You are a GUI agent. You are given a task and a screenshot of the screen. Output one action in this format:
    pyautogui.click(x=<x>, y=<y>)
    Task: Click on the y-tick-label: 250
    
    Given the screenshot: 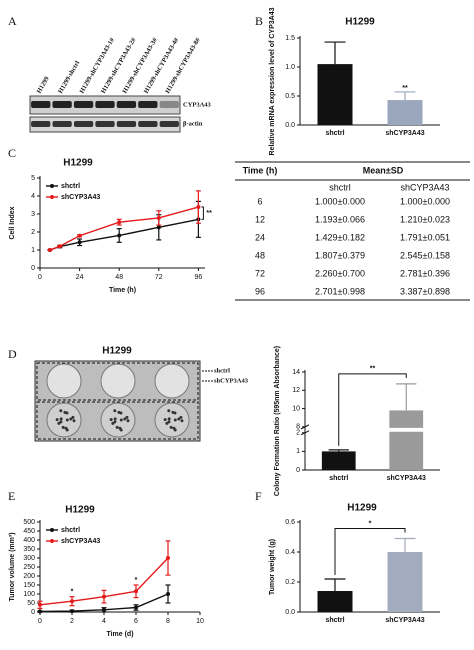 What is the action you would take?
    pyautogui.click(x=29, y=567)
    